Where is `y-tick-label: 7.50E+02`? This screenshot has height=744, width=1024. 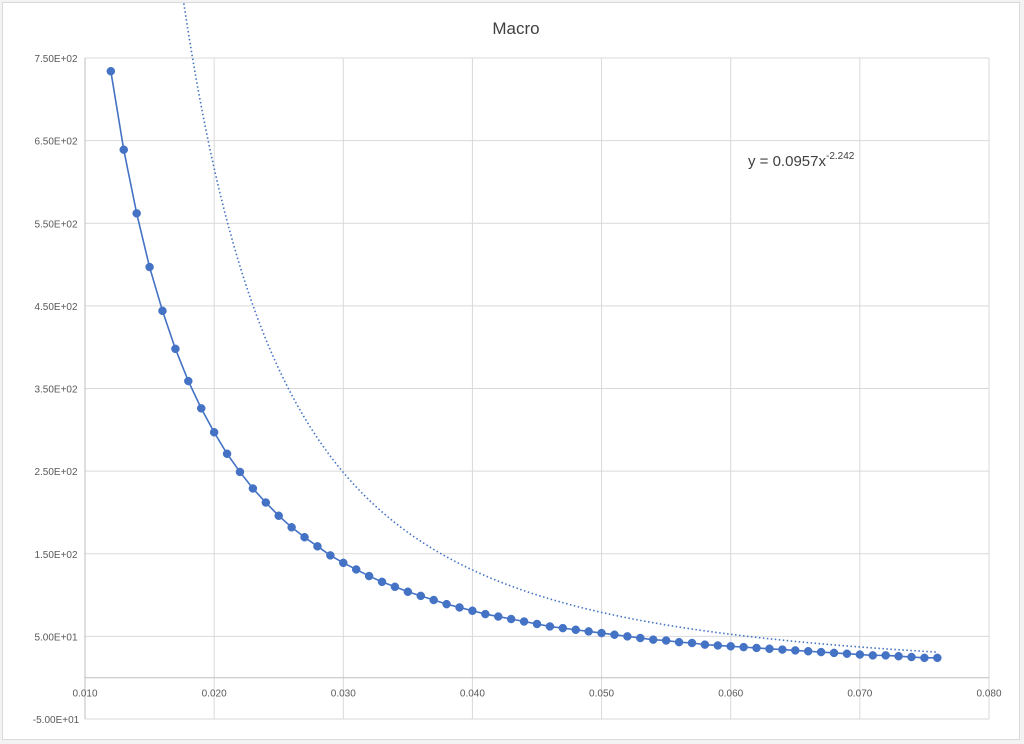 y-tick-label: 7.50E+02 is located at coordinates (56, 59).